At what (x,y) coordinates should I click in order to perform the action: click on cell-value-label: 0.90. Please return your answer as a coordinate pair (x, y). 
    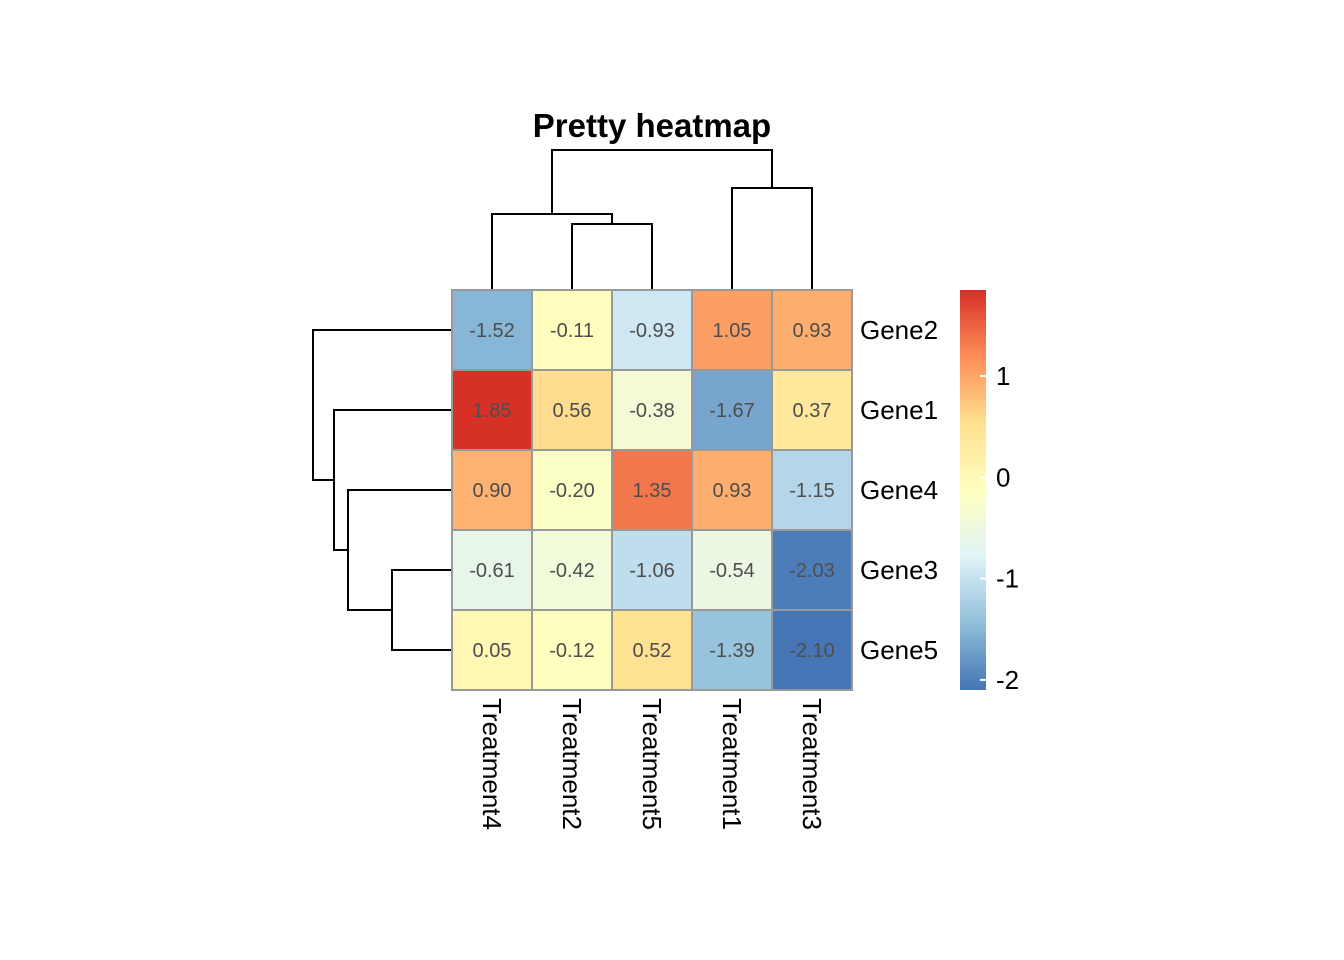
    Looking at the image, I should click on (492, 491).